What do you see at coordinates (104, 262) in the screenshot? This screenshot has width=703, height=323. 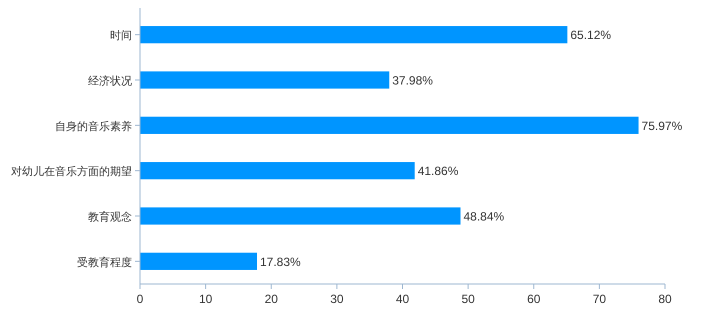 I see `y-tick-label: 受教育程度` at bounding box center [104, 262].